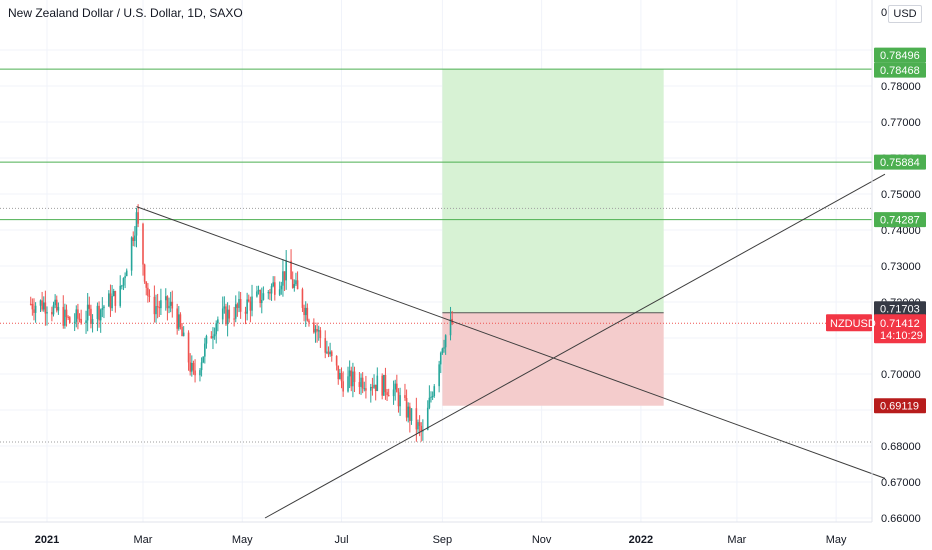  I want to click on profit-zone, so click(553, 191).